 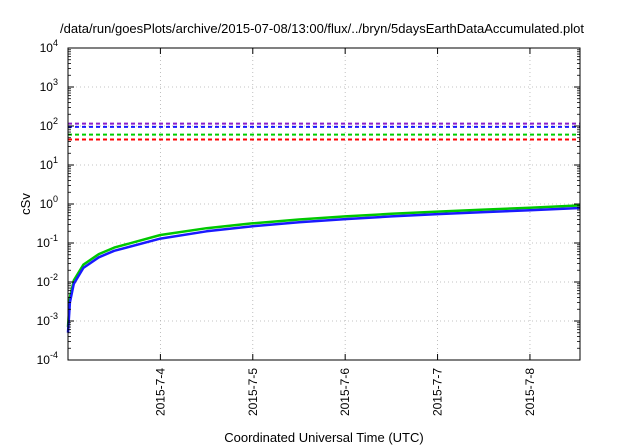 What do you see at coordinates (55, 199) in the screenshot?
I see `y-tick-exponent: 0` at bounding box center [55, 199].